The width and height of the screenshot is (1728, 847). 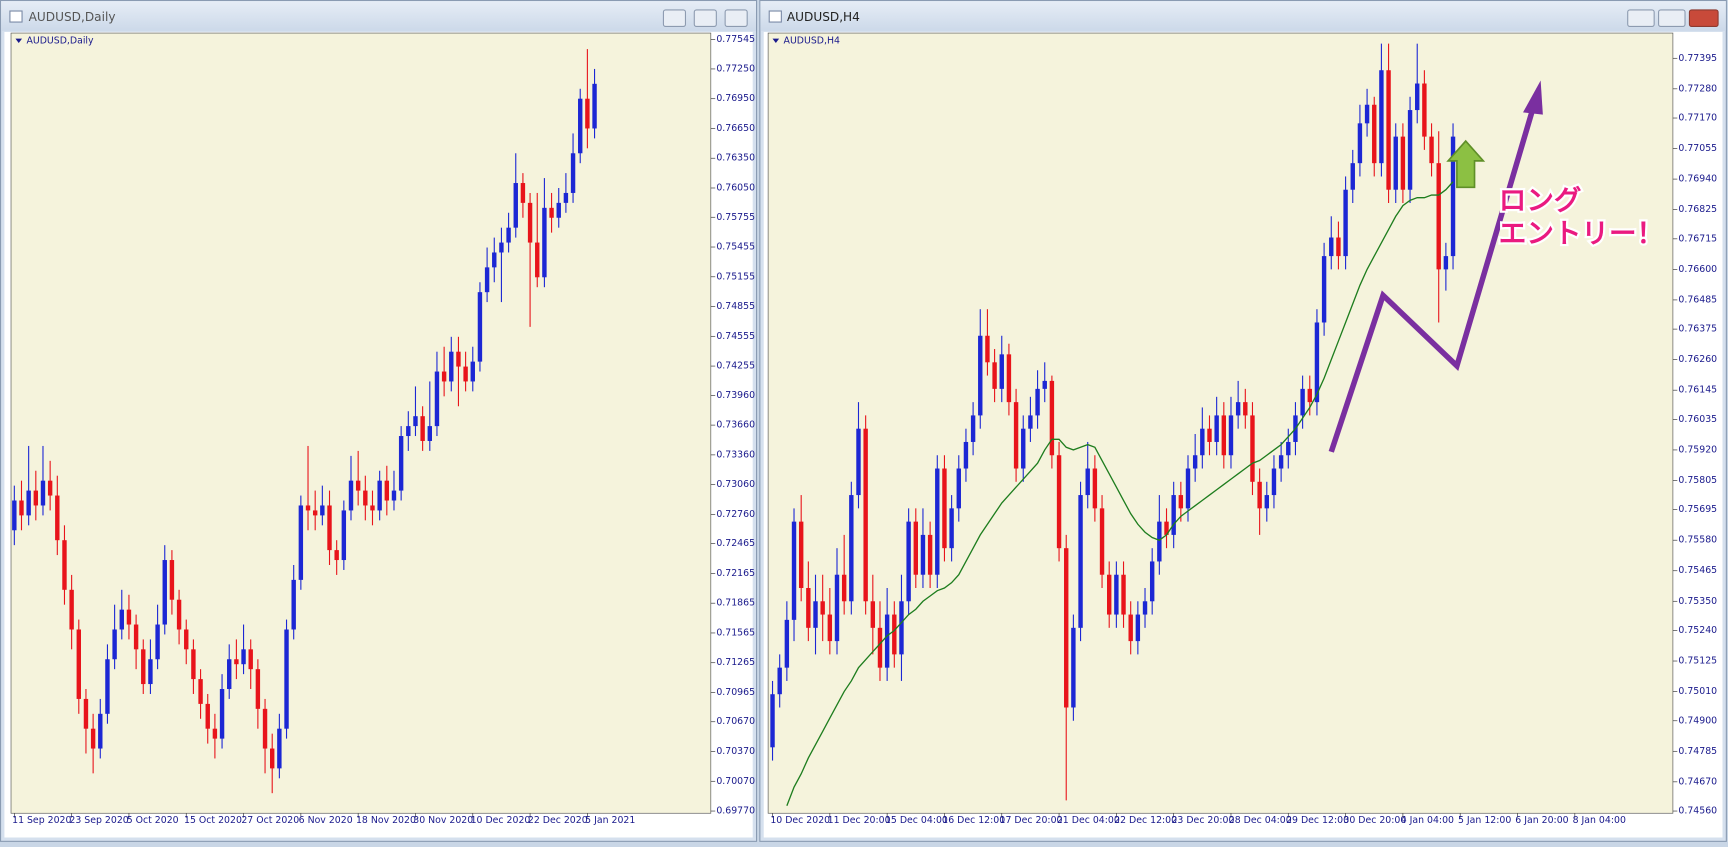 What do you see at coordinates (735, 366) in the screenshot?
I see `y-tick-label: 0.74255` at bounding box center [735, 366].